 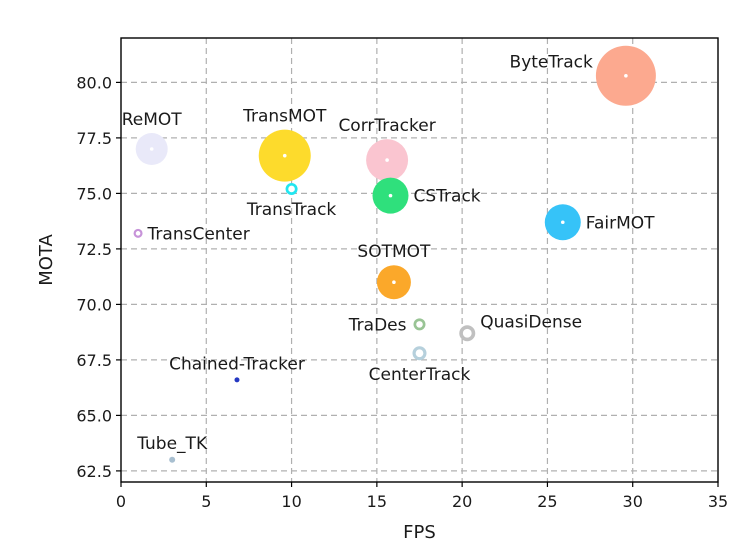 What do you see at coordinates (419, 353) in the screenshot?
I see `bubble-centertrack` at bounding box center [419, 353].